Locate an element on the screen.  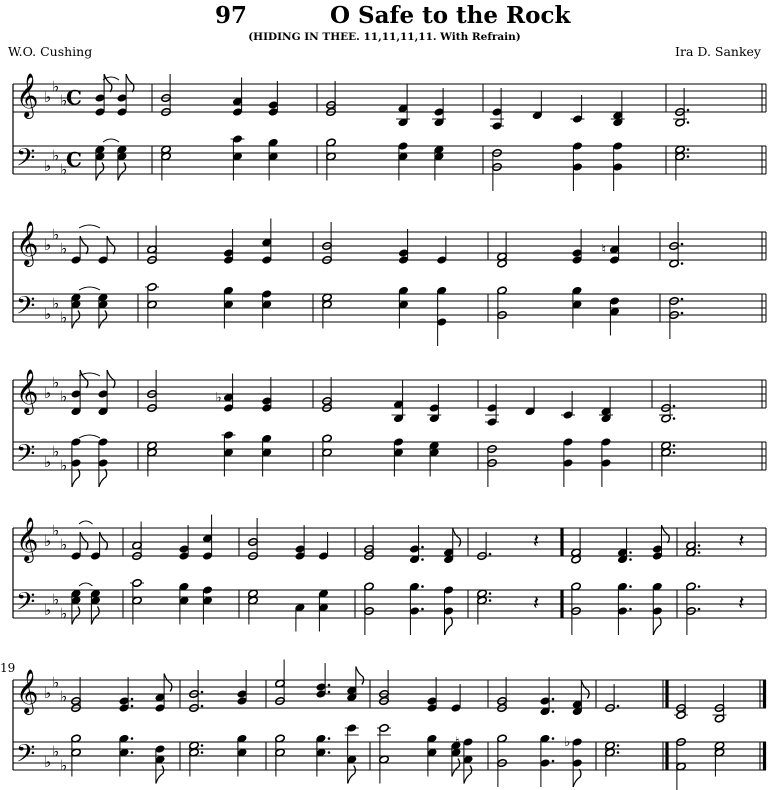
flat-sign: ♭ is located at coordinates (567, 742).